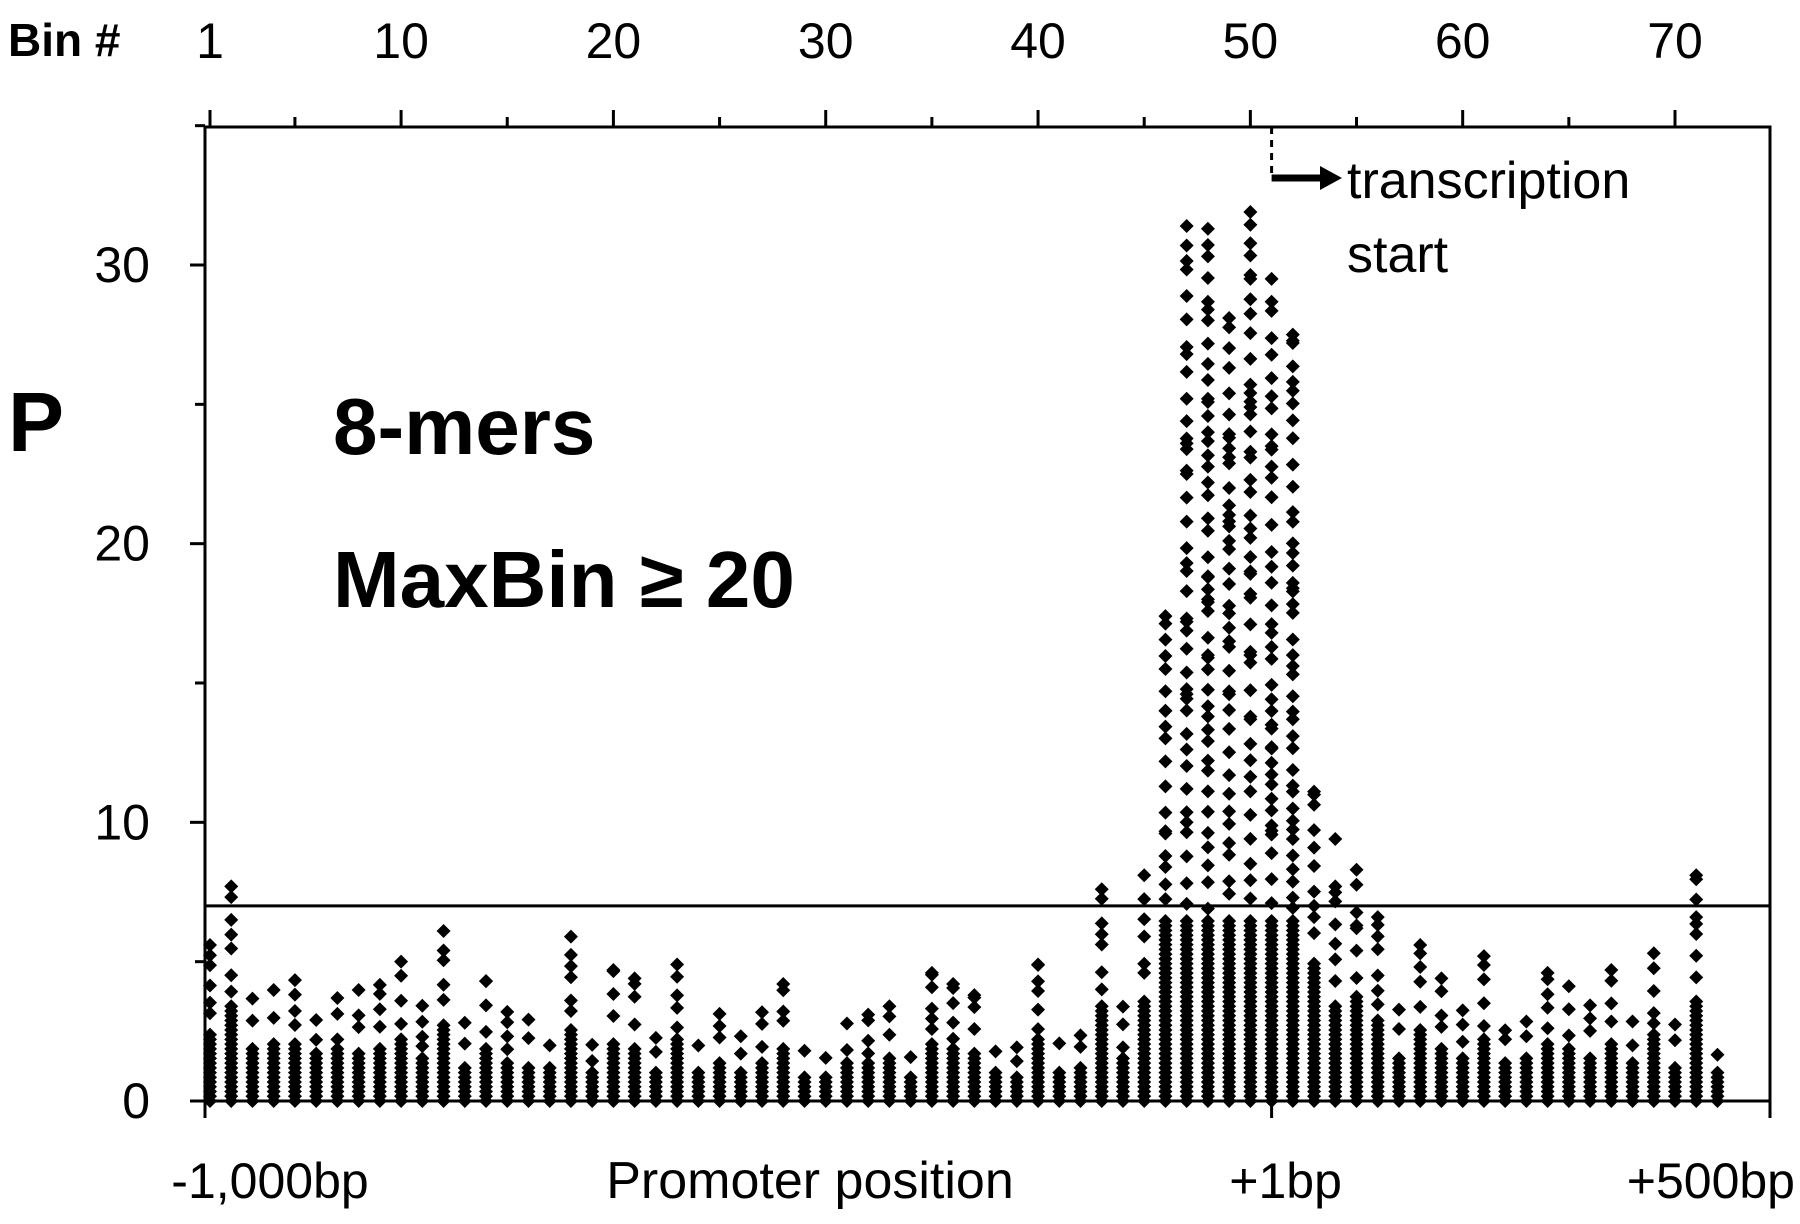 This screenshot has height=1224, width=1800. Describe the element at coordinates (1398, 255) in the screenshot. I see `tss-label-line-2: start` at that location.